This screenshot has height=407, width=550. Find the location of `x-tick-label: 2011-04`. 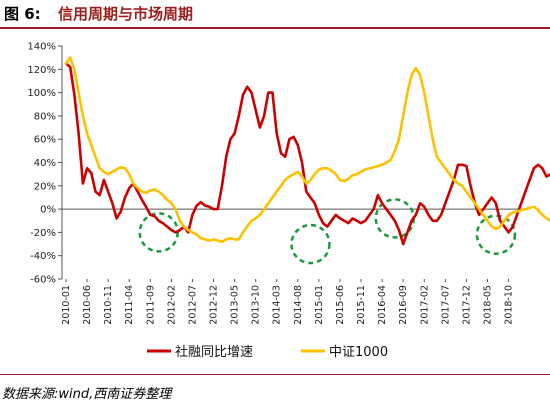

x-tick-label: 2011-04 is located at coordinates (129, 305).